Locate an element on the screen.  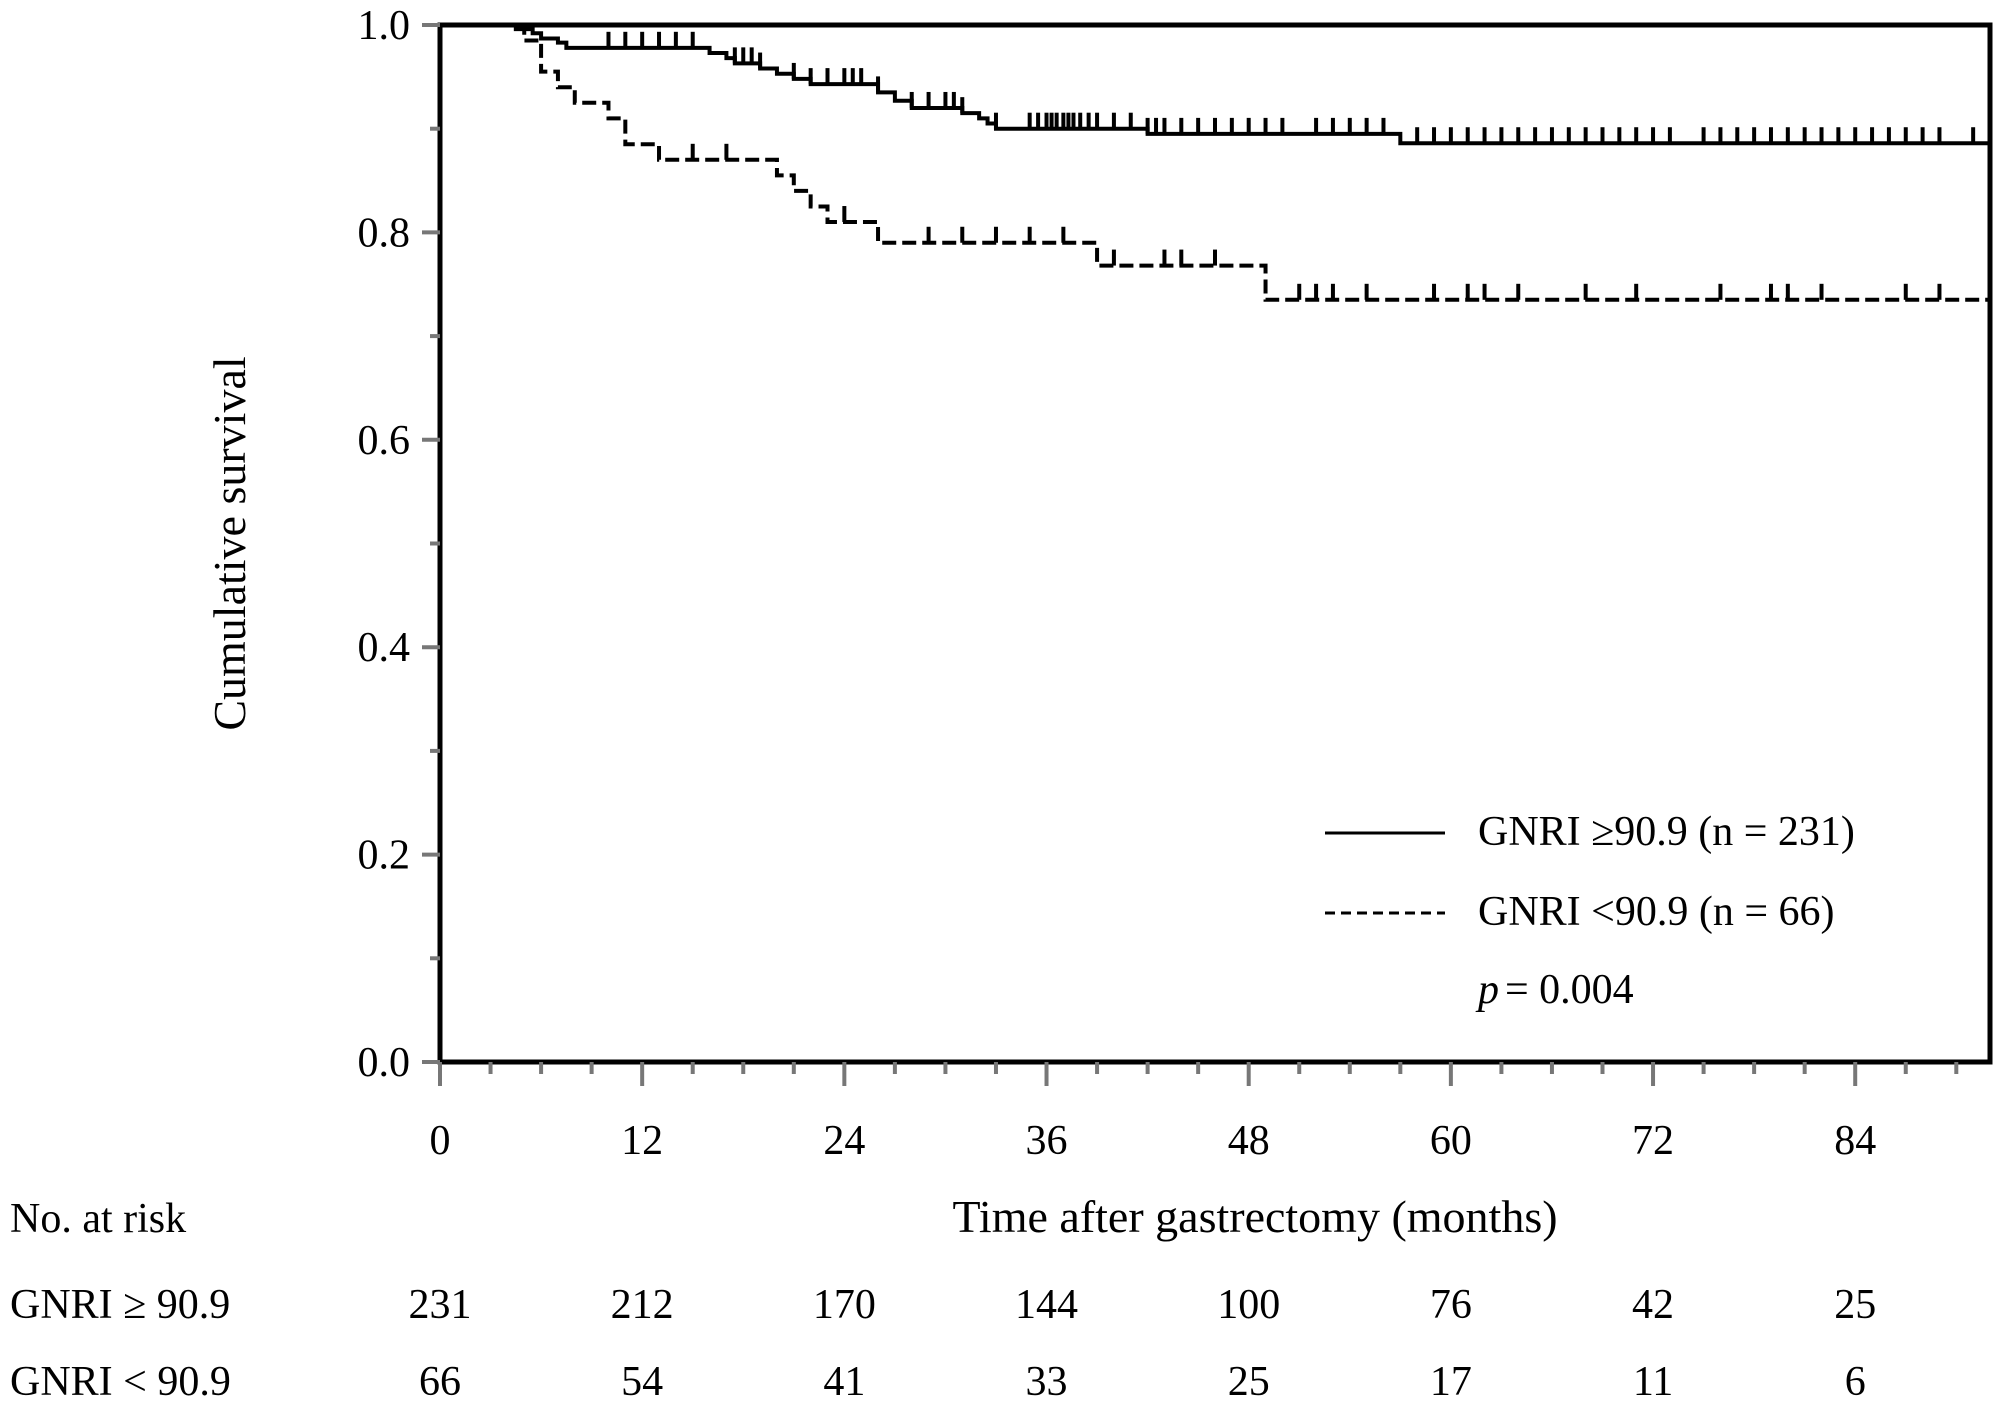
x-tick-label: 72 is located at coordinates (1653, 1141).